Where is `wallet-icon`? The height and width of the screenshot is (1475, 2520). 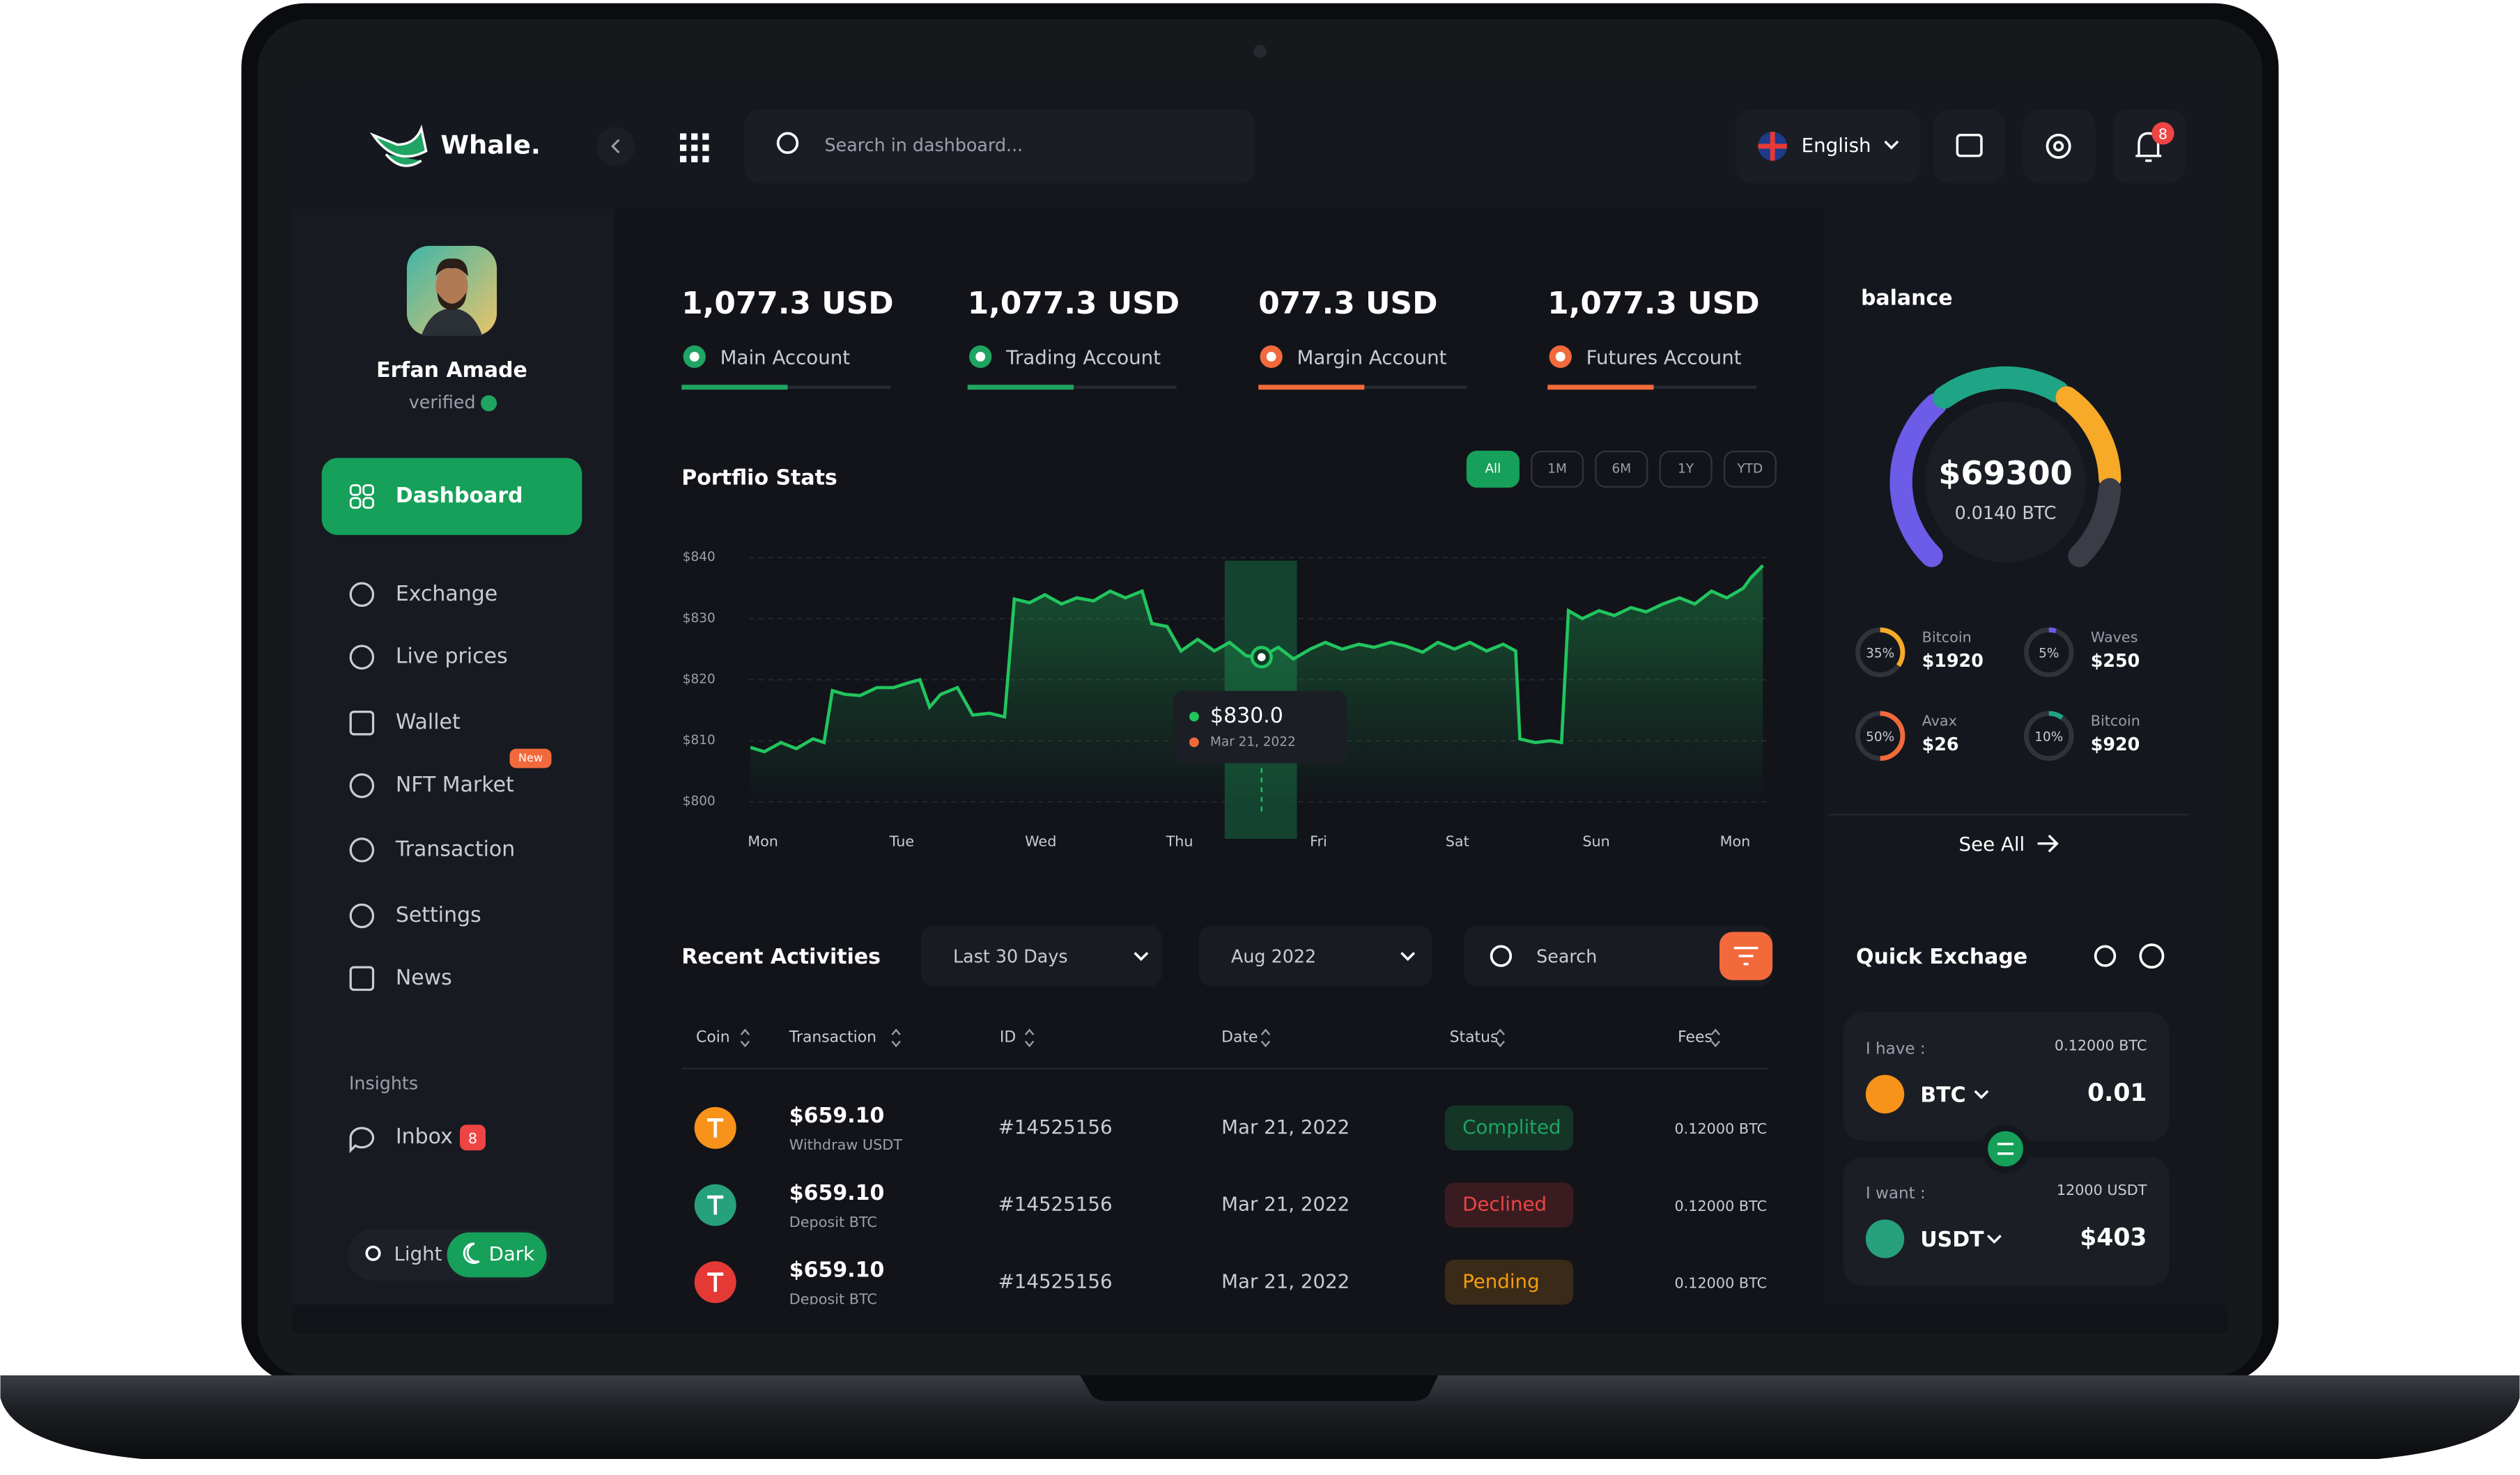
wallet-icon is located at coordinates (1969, 145).